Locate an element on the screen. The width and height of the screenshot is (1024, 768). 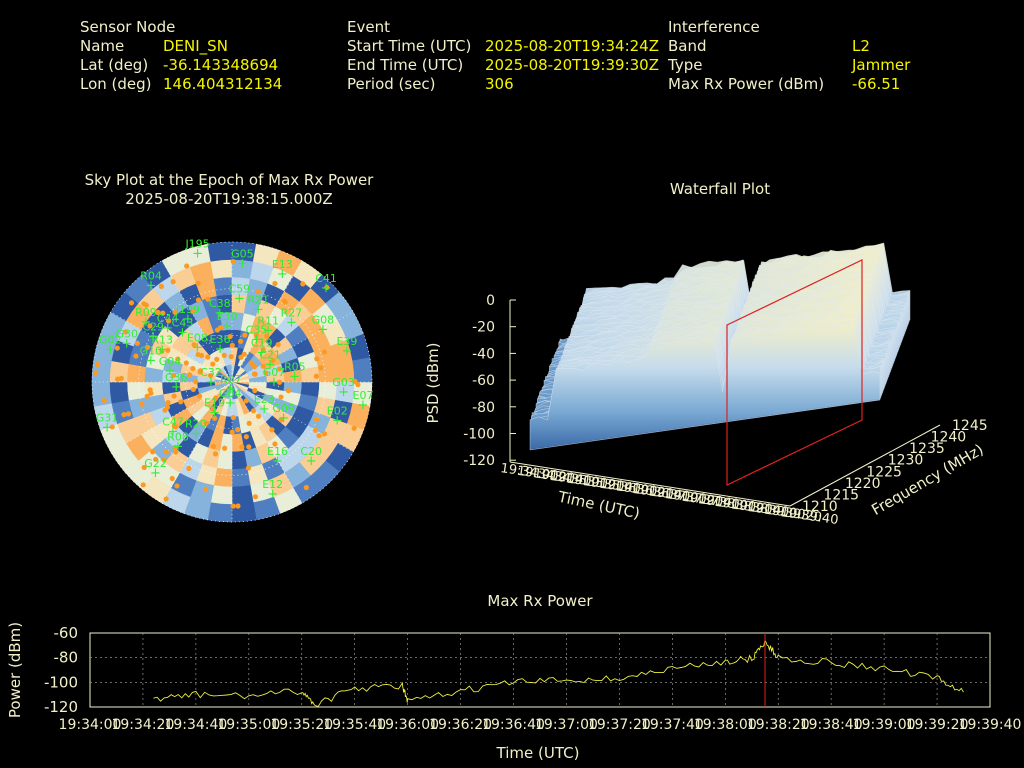
skyplot-sat-label: J199 is located at coordinates (187, 309).